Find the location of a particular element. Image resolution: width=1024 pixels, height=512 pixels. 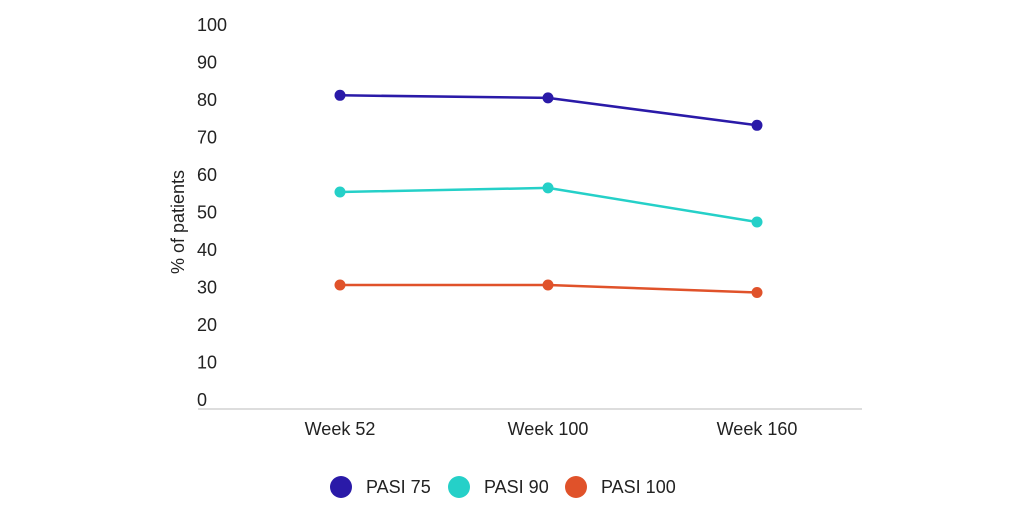

legend: PASI 75 PASI 90 PASI 100 is located at coordinates (503, 487).